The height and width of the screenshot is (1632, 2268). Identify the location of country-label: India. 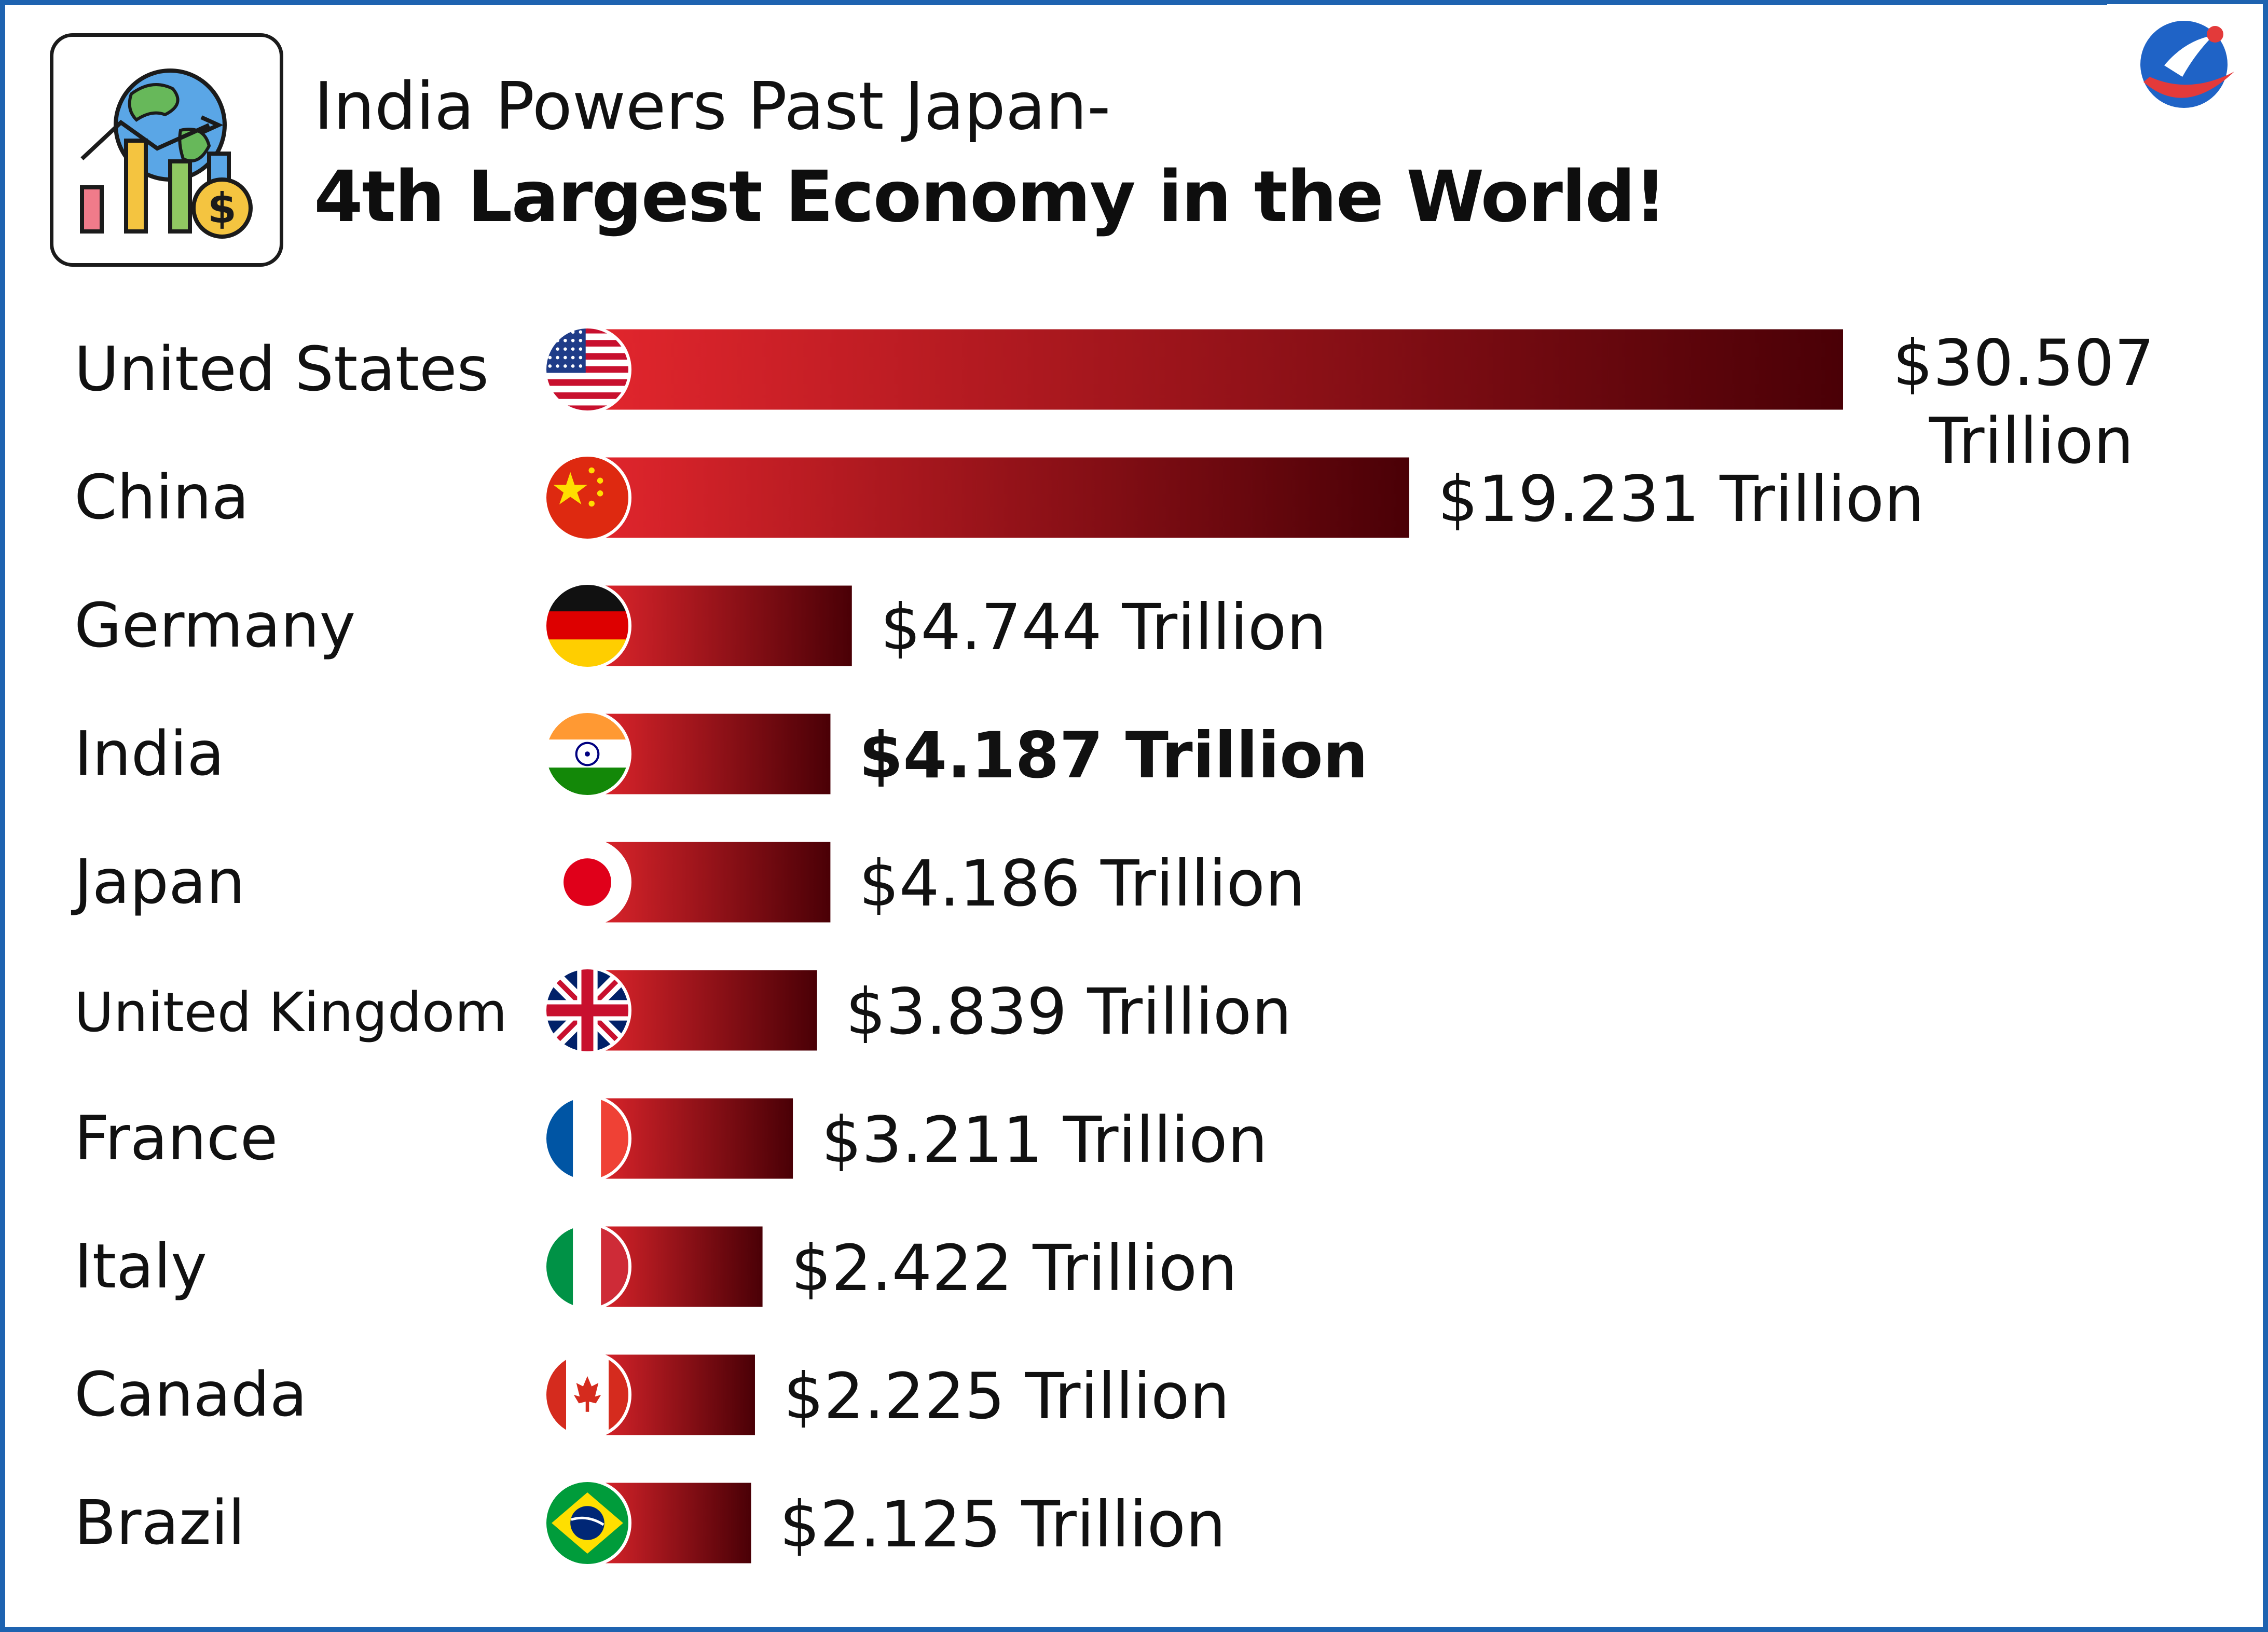
(150, 753).